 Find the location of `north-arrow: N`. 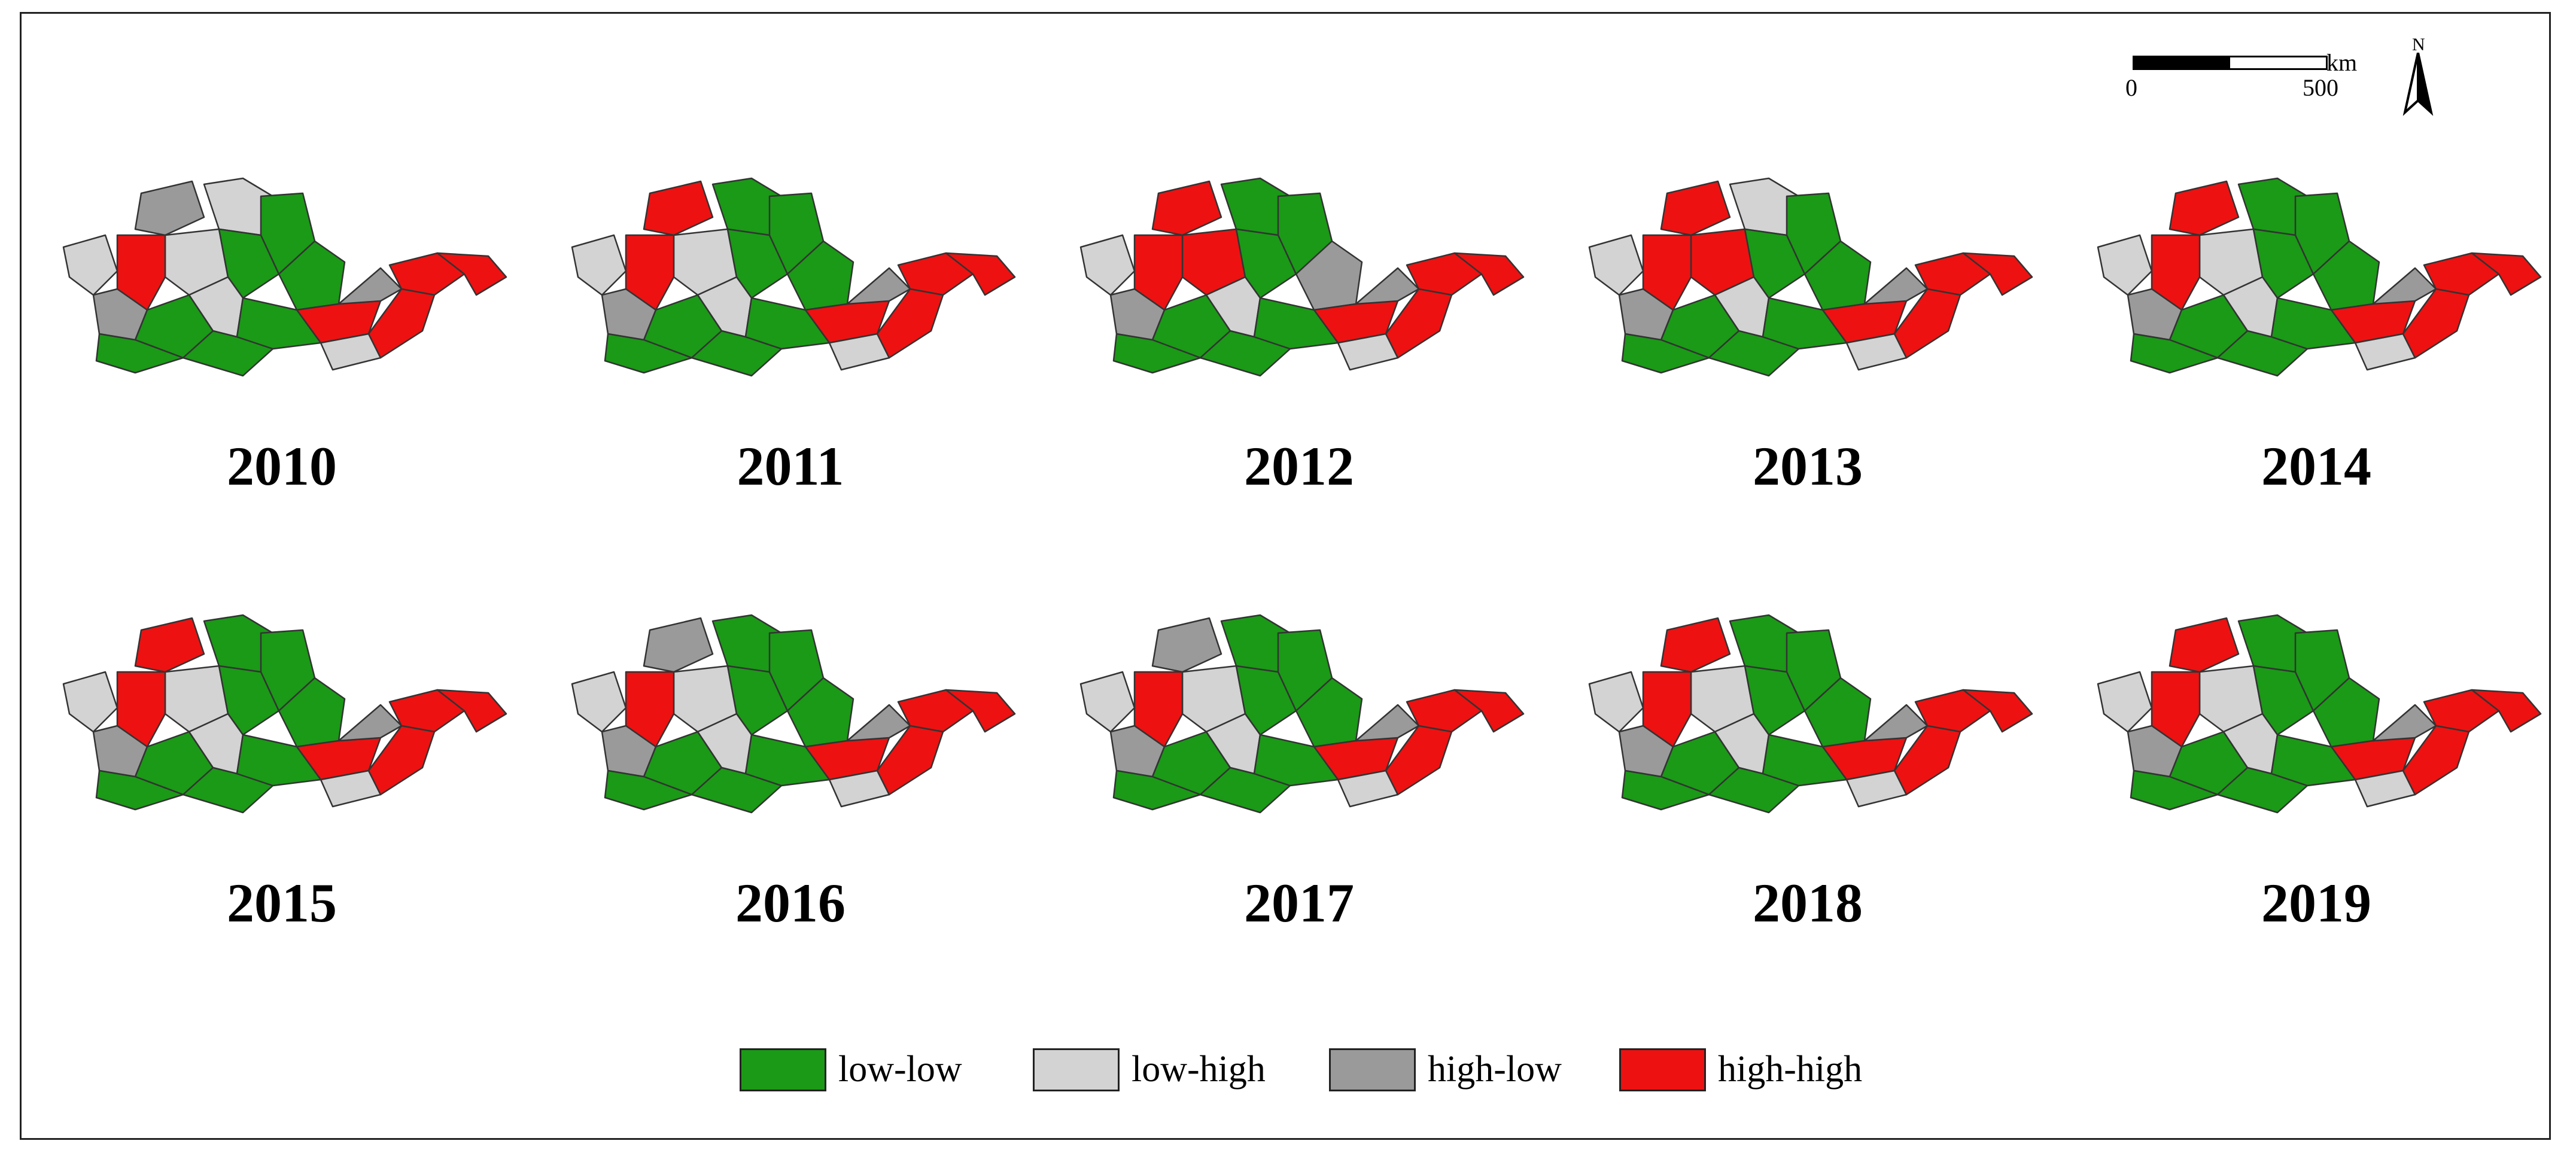

north-arrow: N is located at coordinates (2418, 75).